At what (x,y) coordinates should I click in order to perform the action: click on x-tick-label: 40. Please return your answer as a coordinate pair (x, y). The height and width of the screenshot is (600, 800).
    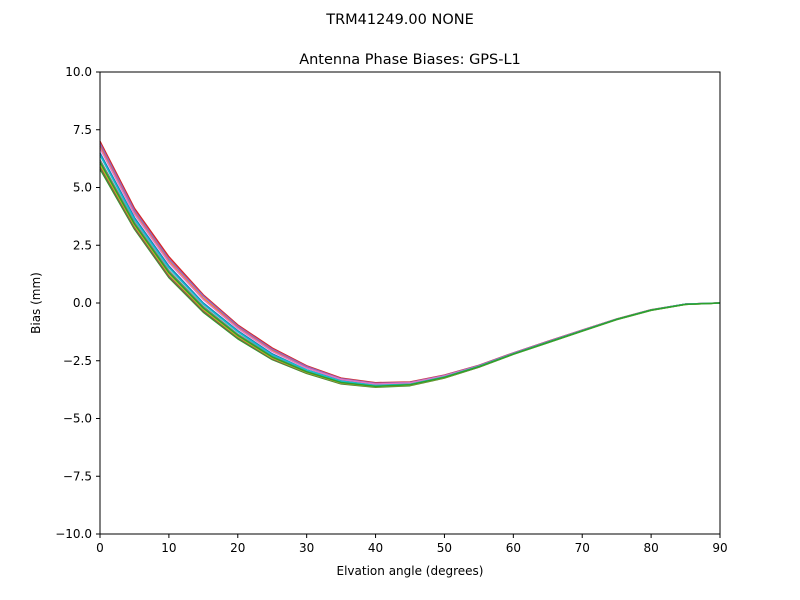
    Looking at the image, I should click on (375, 548).